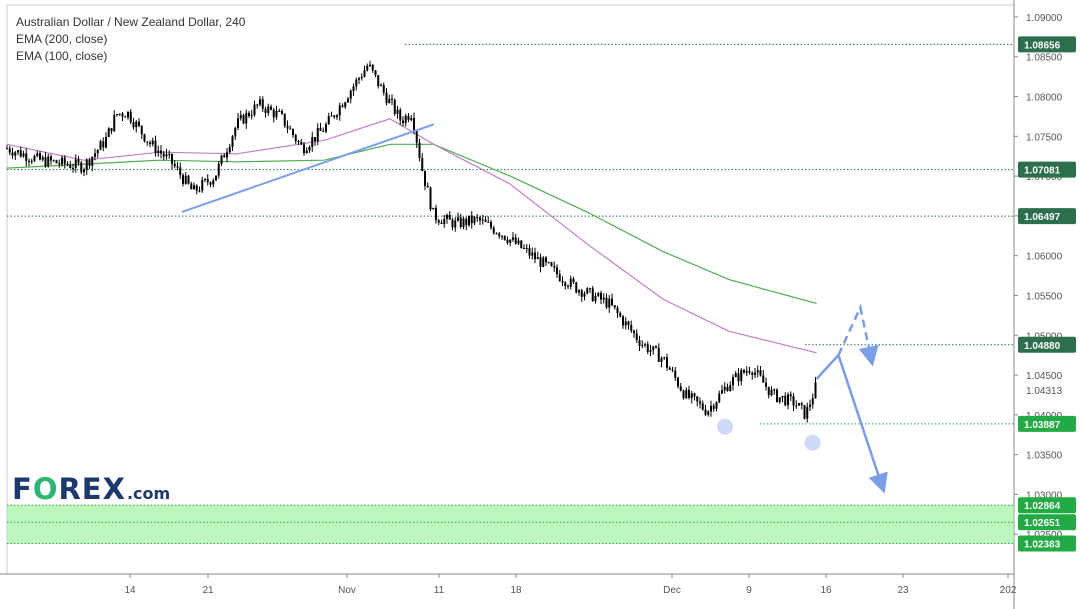 This screenshot has height=609, width=1080. Describe the element at coordinates (1044, 391) in the screenshot. I see `current-price-label: 1.04313` at that location.